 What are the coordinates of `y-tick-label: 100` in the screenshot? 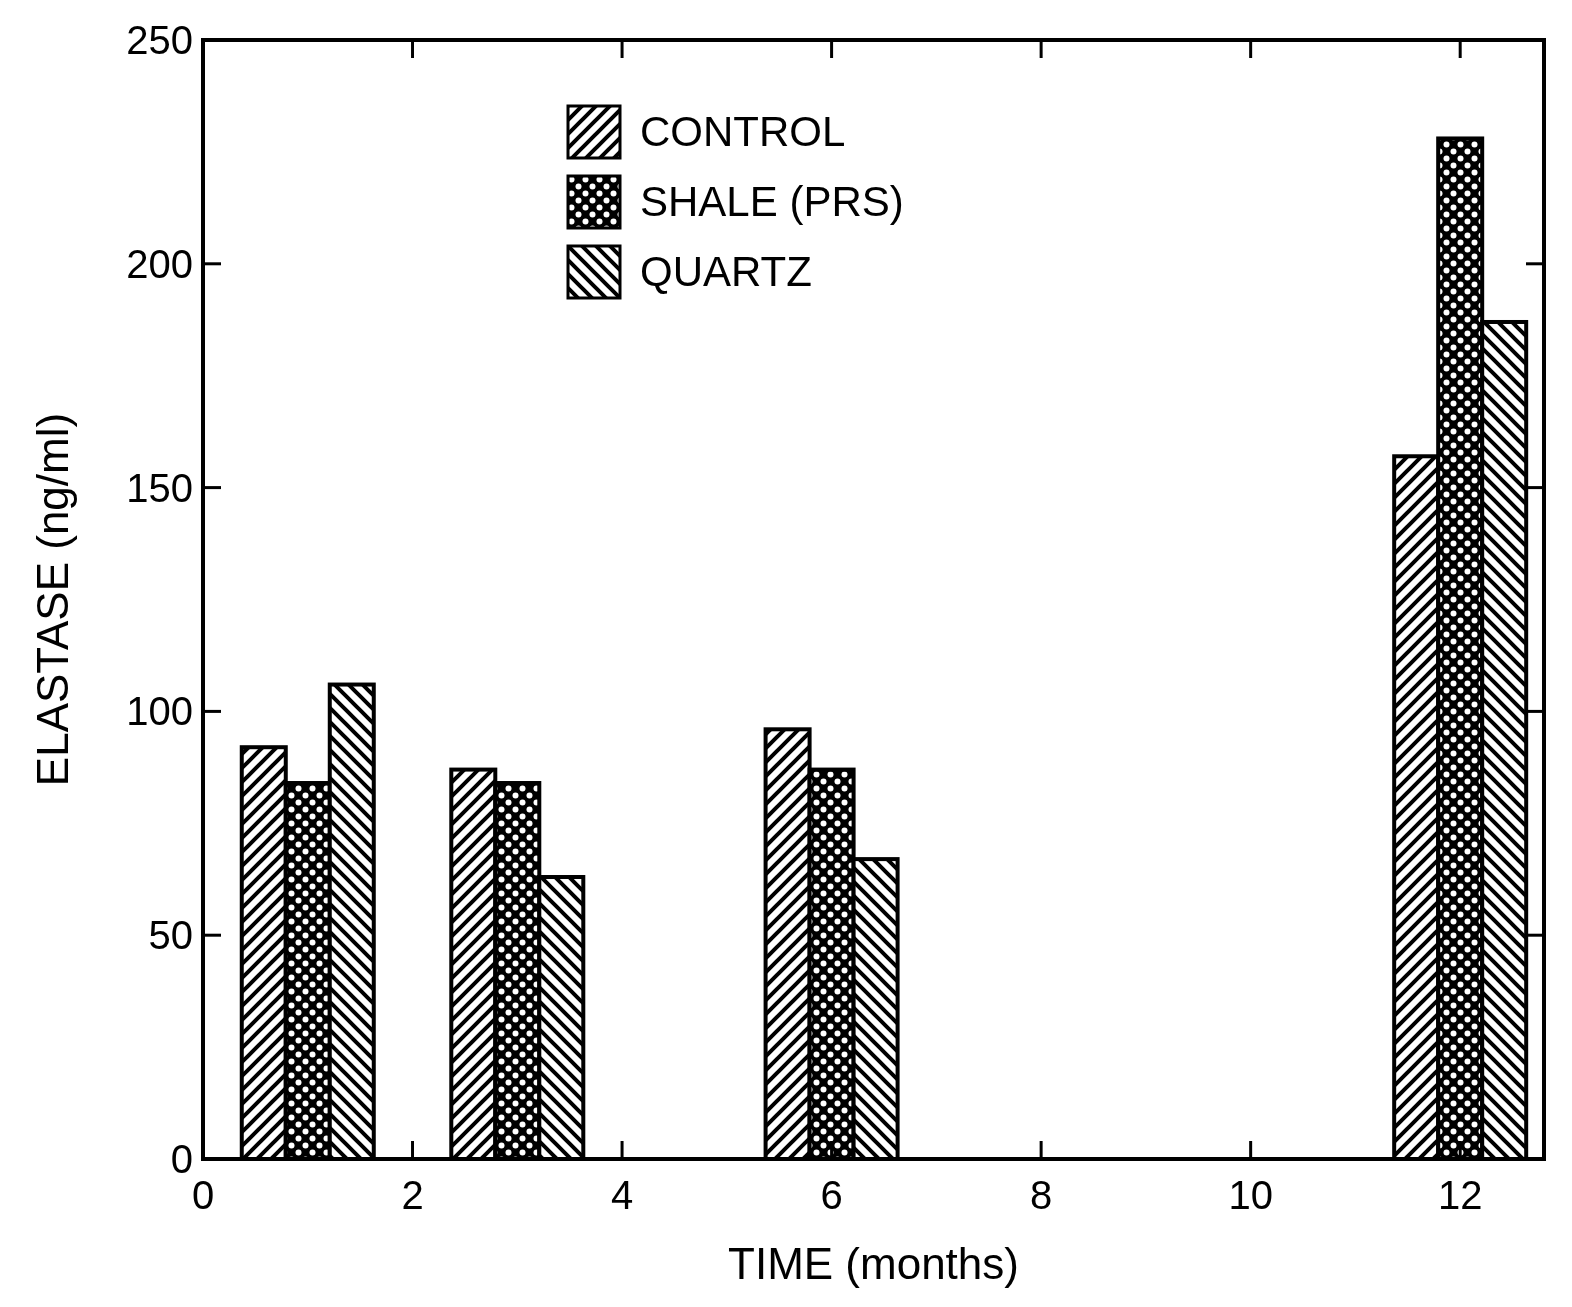 It's located at (159, 711).